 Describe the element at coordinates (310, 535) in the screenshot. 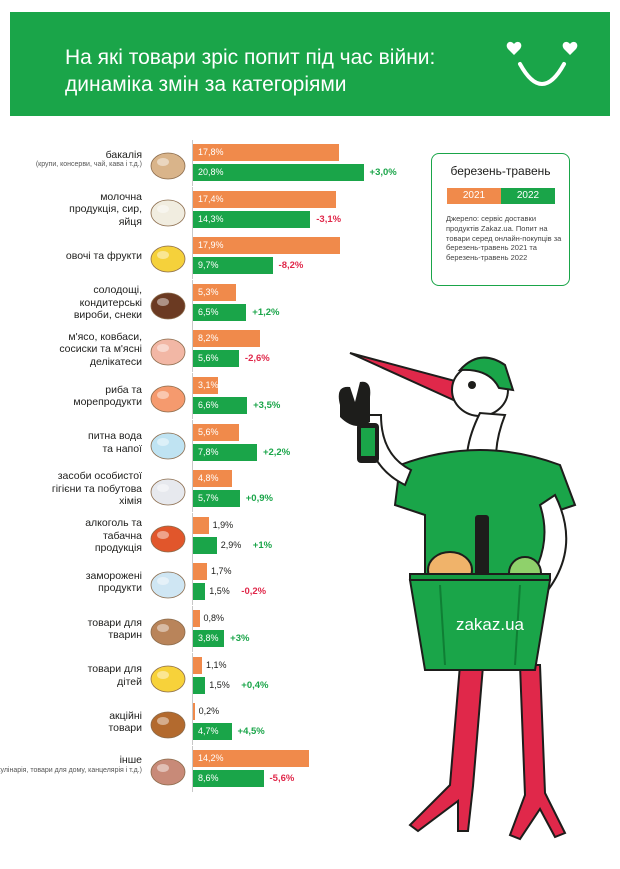

I see `chart-row: алкоголь та табачна продукція 1,9% 2,9% +1%` at that location.